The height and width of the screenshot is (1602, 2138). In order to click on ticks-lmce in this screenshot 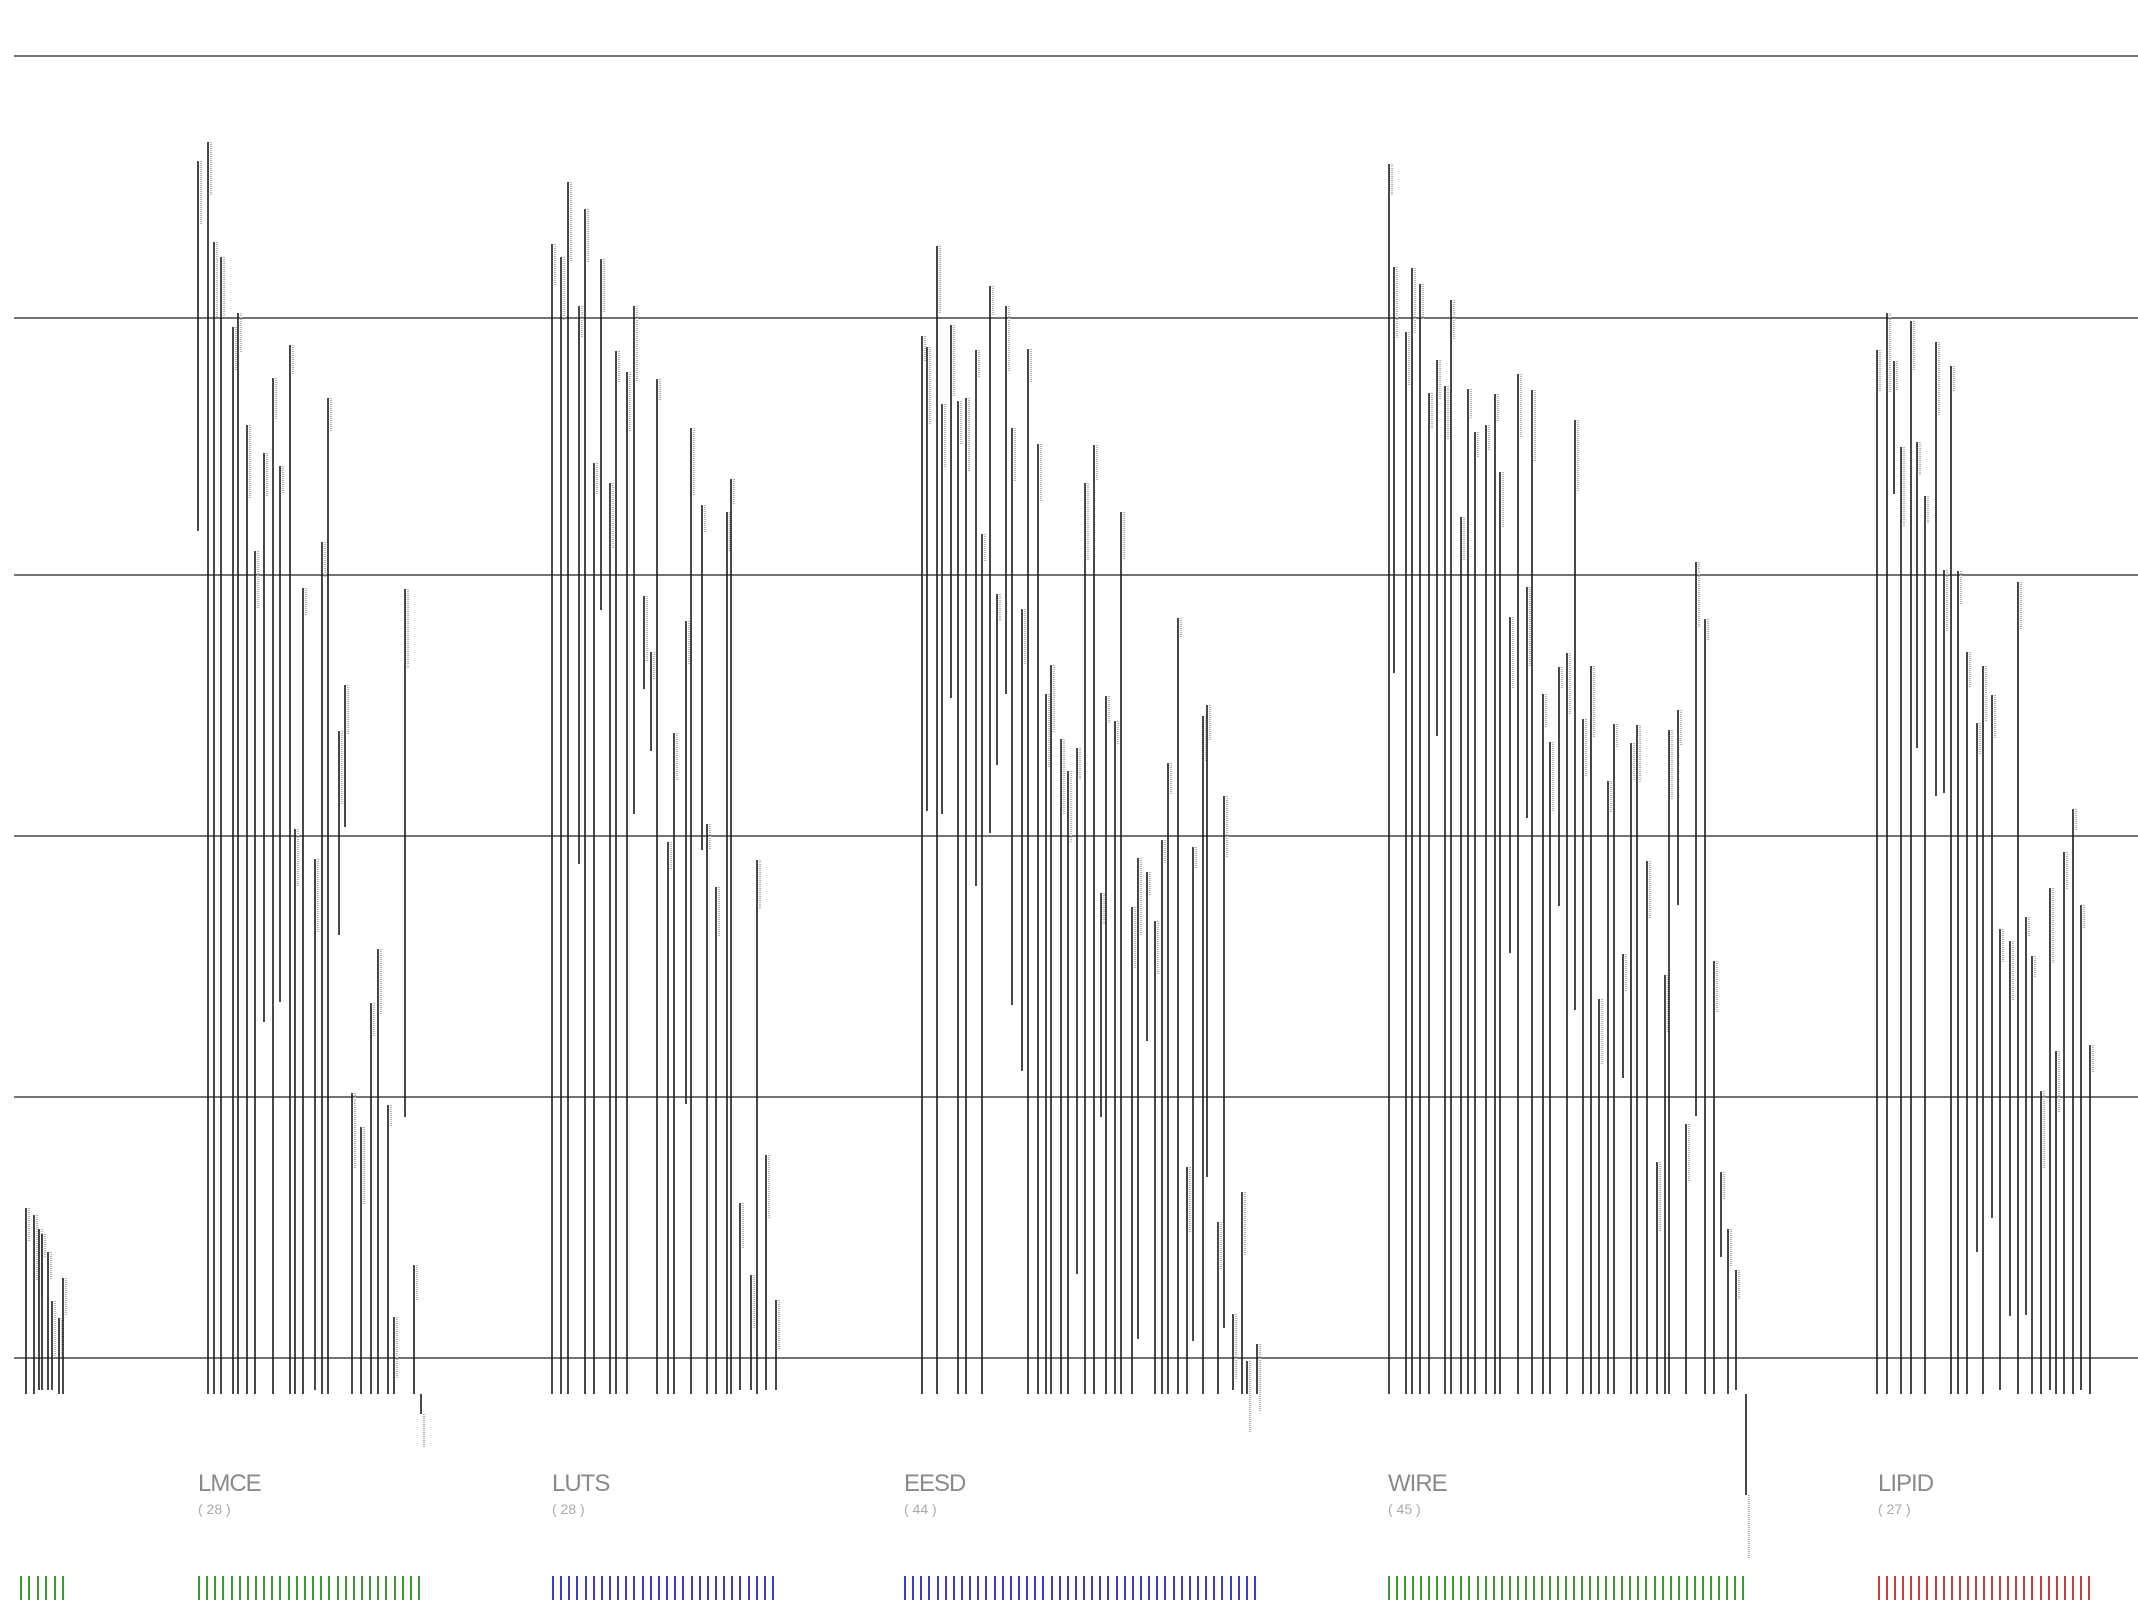, I will do `click(309, 1588)`.